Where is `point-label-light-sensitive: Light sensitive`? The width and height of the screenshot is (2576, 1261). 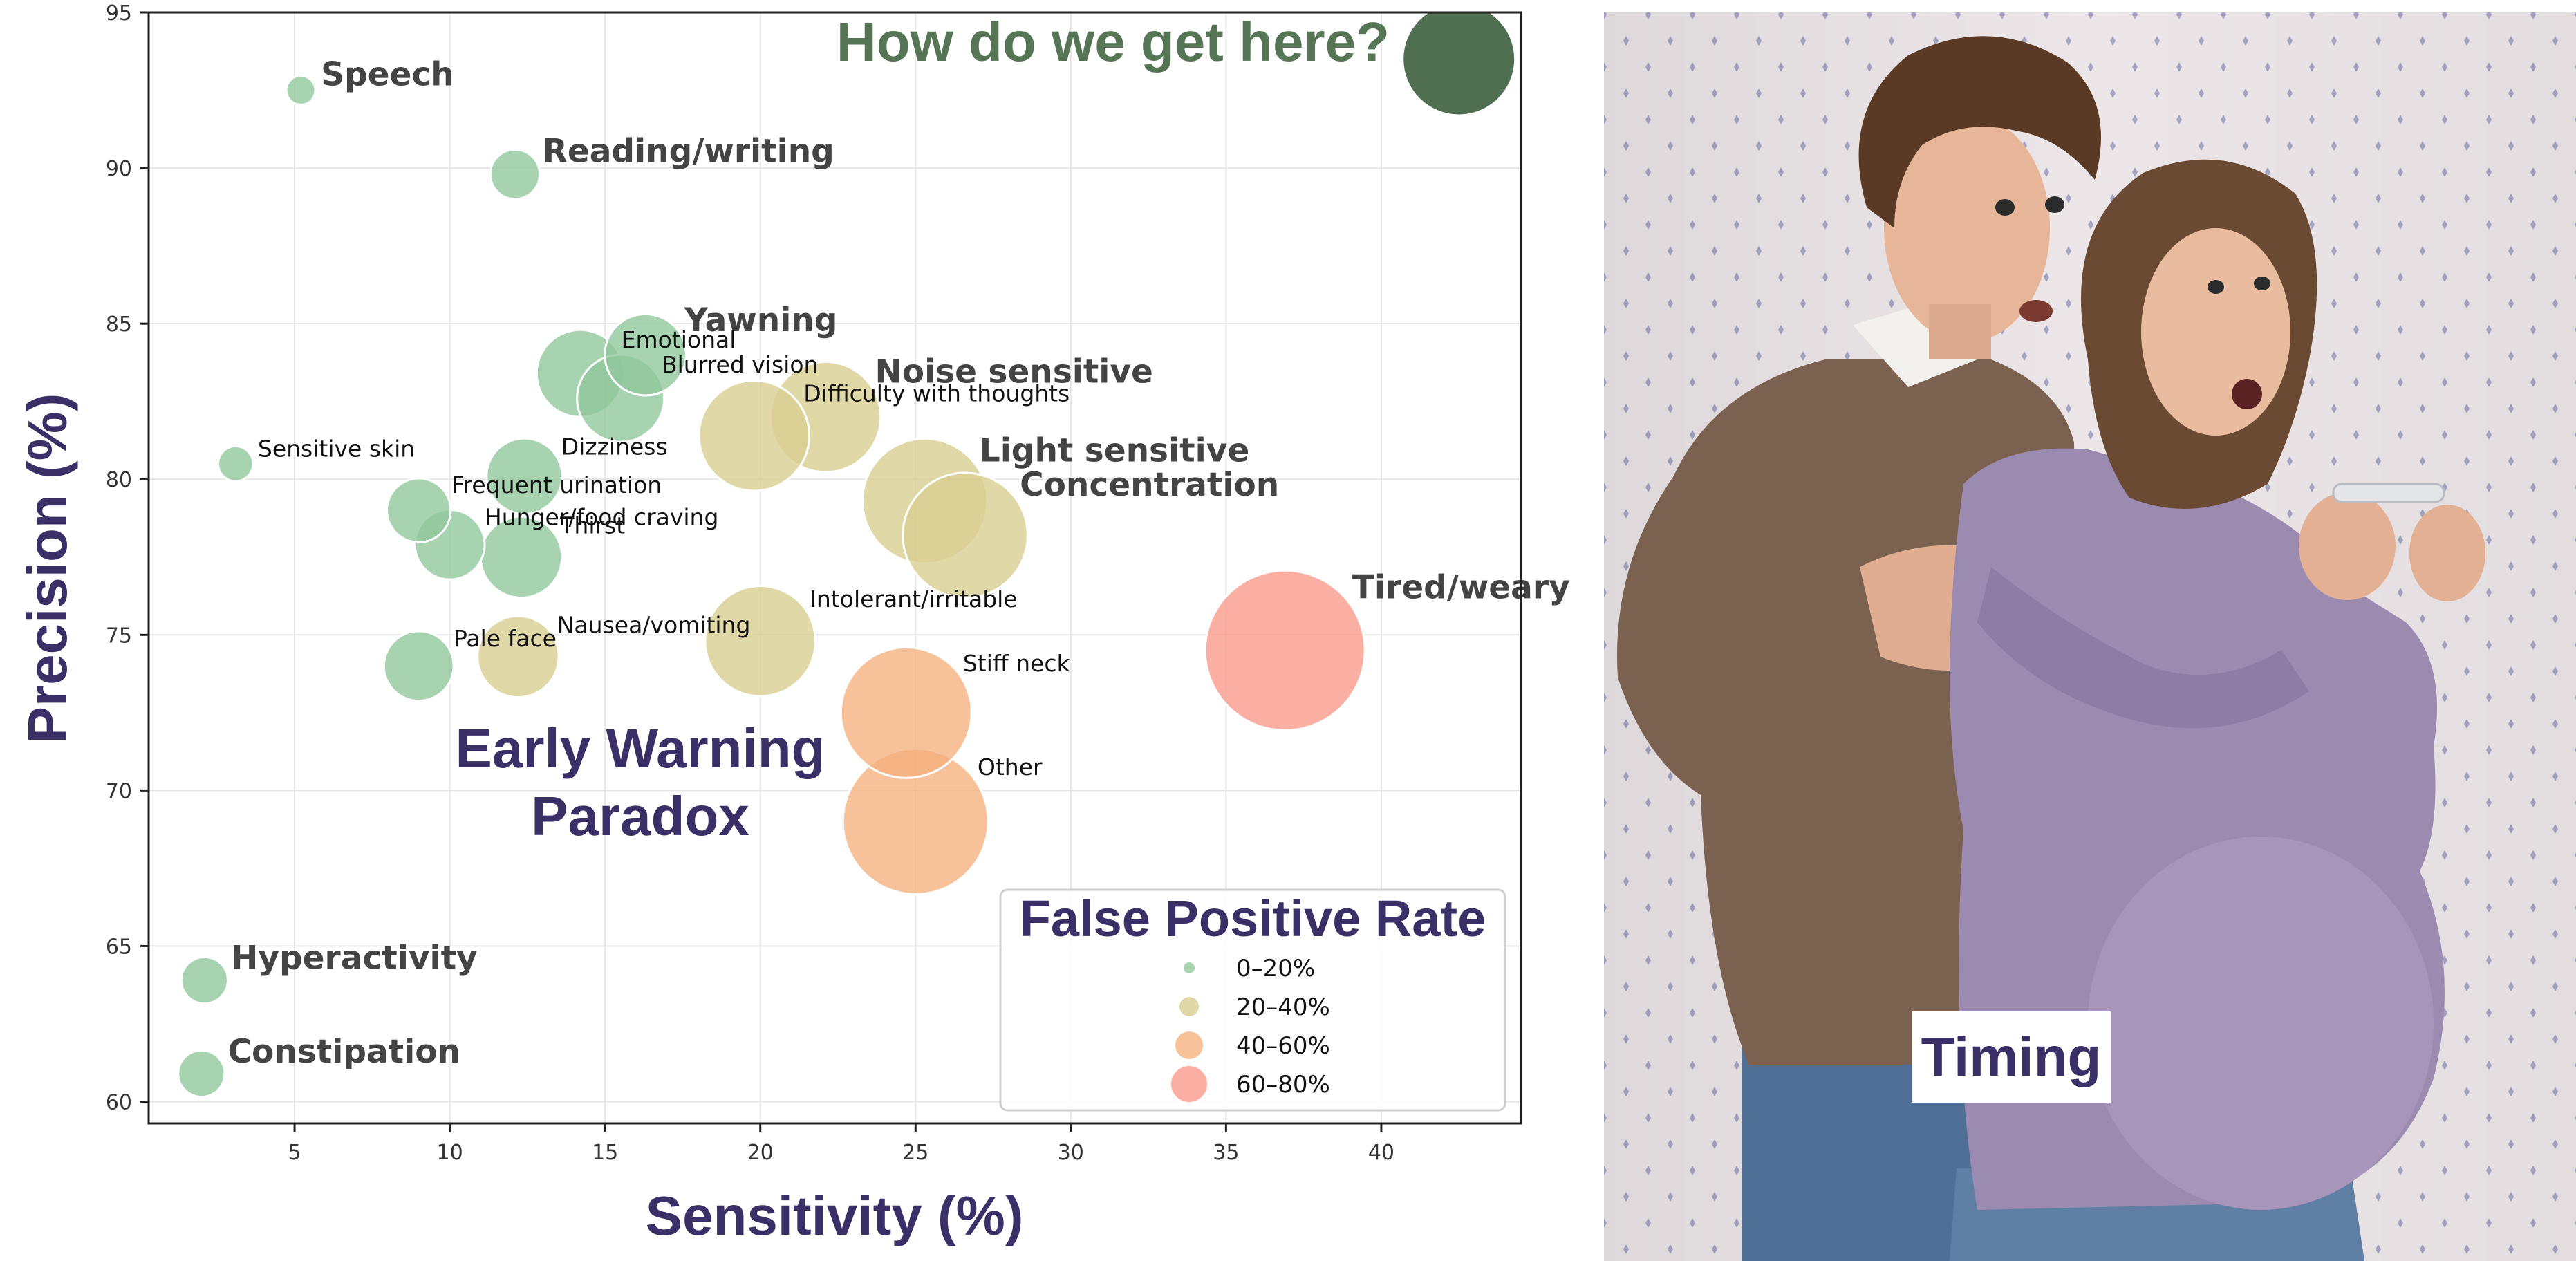
point-label-light-sensitive: Light sensitive is located at coordinates (1114, 451).